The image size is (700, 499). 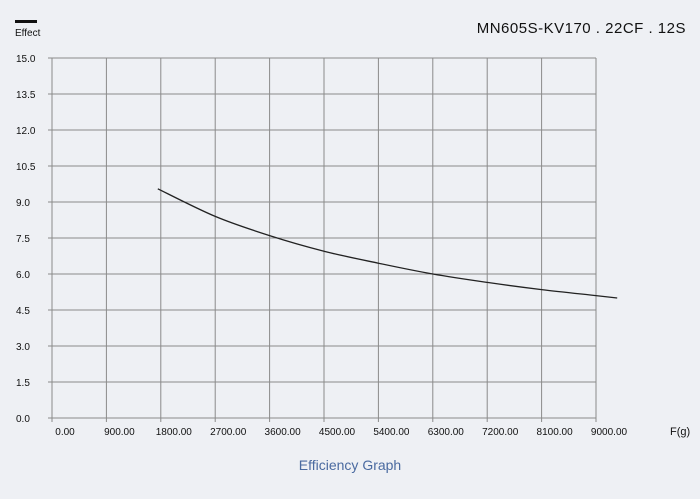 I want to click on x-tick-label: 3600.00, so click(x=283, y=432).